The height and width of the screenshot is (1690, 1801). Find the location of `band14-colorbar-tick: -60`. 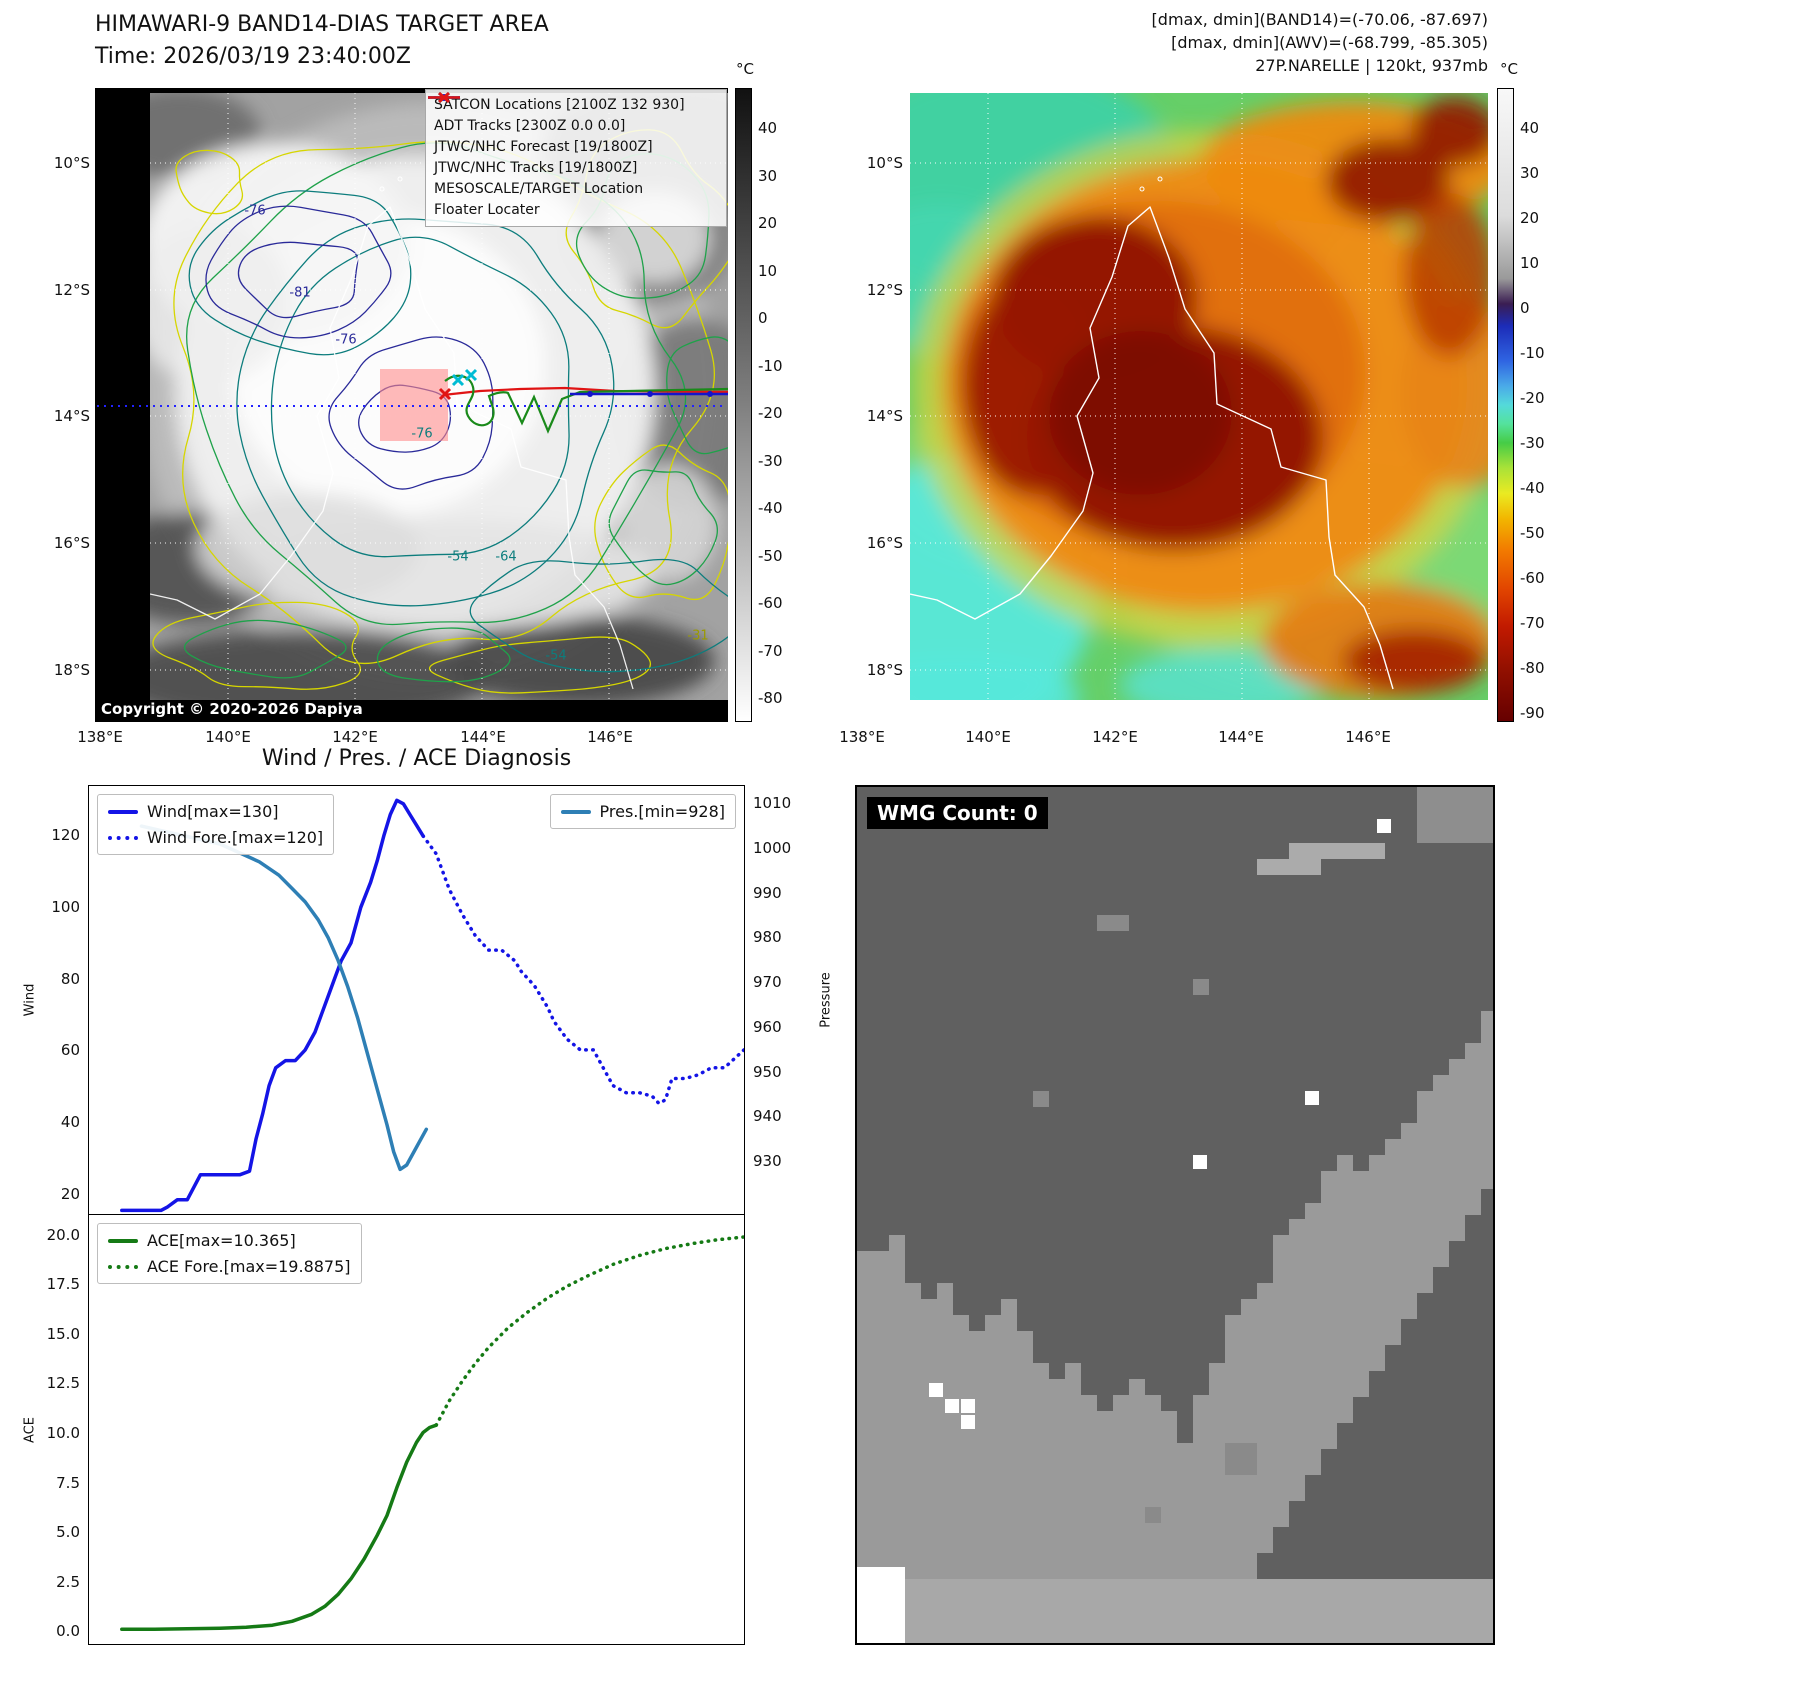

band14-colorbar-tick: -60 is located at coordinates (770, 603).